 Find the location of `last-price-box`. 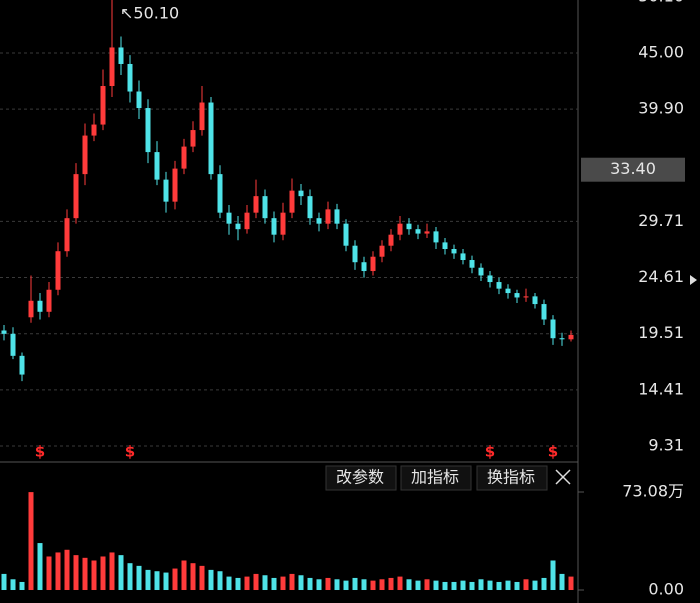

last-price-box is located at coordinates (633, 169).